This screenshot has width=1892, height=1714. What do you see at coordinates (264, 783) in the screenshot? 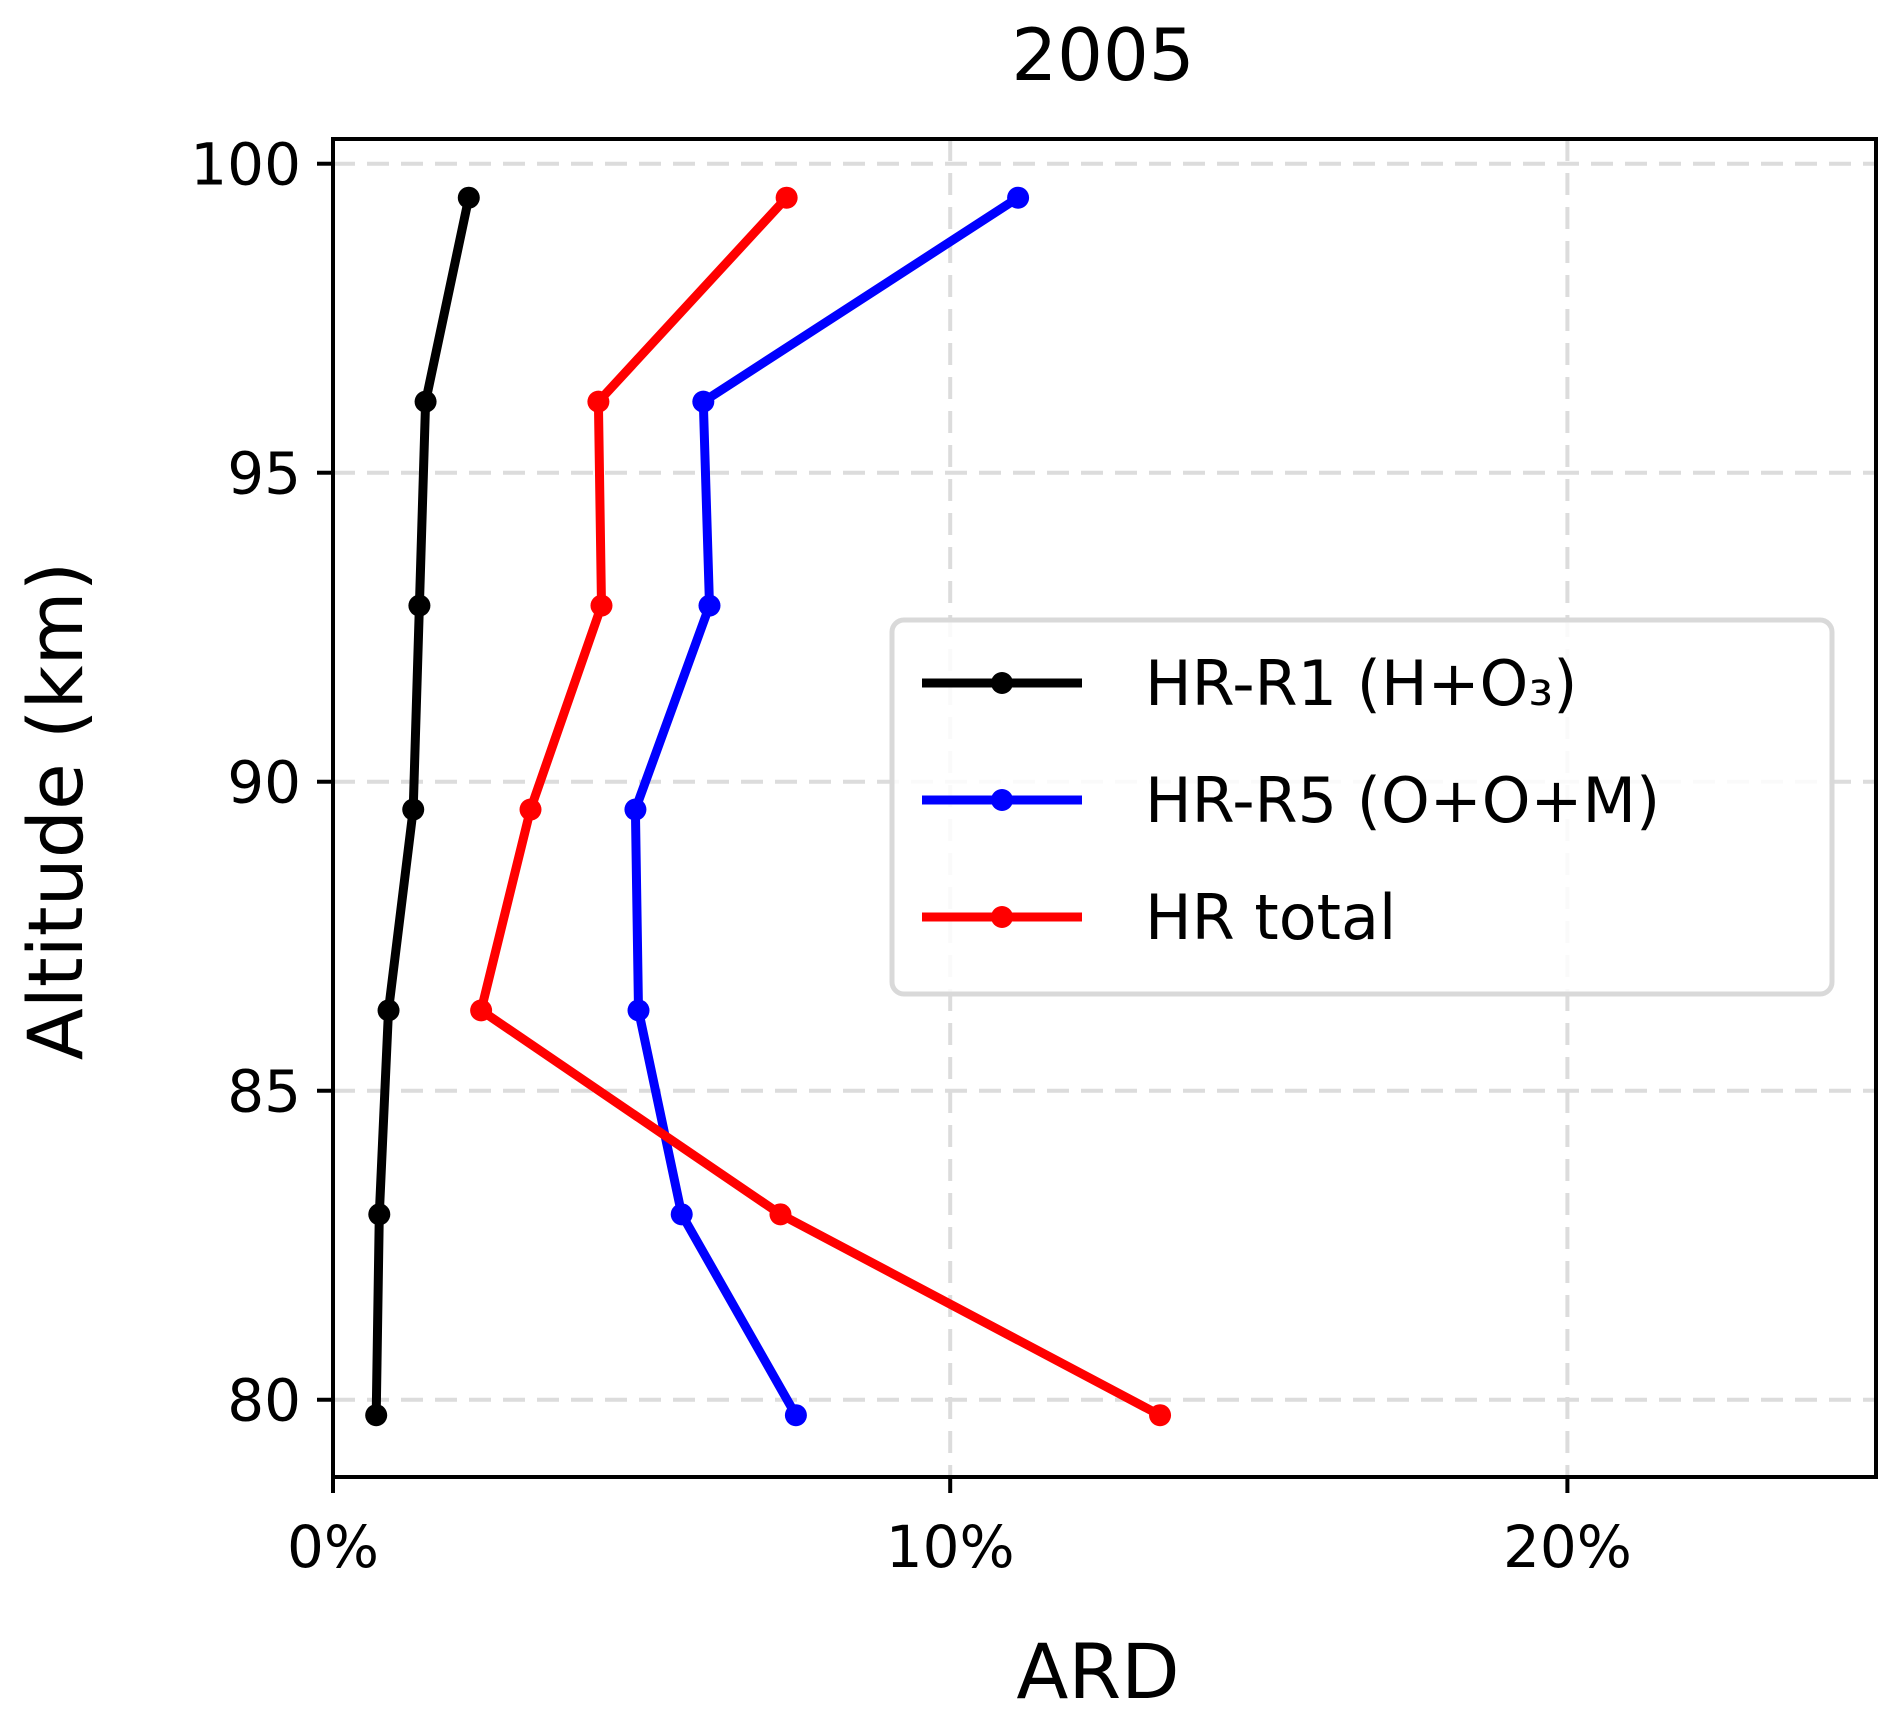
I see `y-tick-label: 90` at bounding box center [264, 783].